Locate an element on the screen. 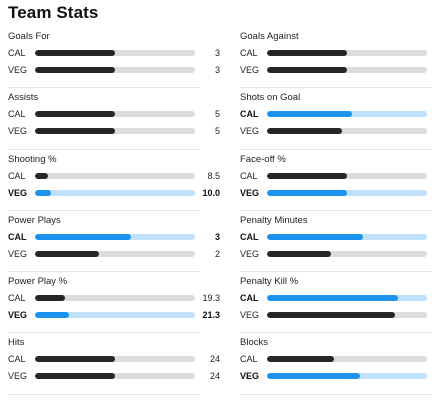 The image size is (438, 403). stat-label: Goals Against is located at coordinates (269, 36).